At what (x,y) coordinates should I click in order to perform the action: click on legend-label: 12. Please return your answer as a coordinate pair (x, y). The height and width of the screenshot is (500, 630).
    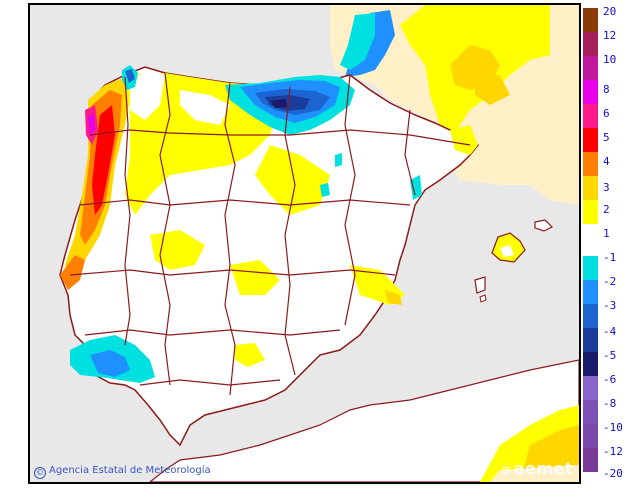
    Looking at the image, I should click on (610, 35).